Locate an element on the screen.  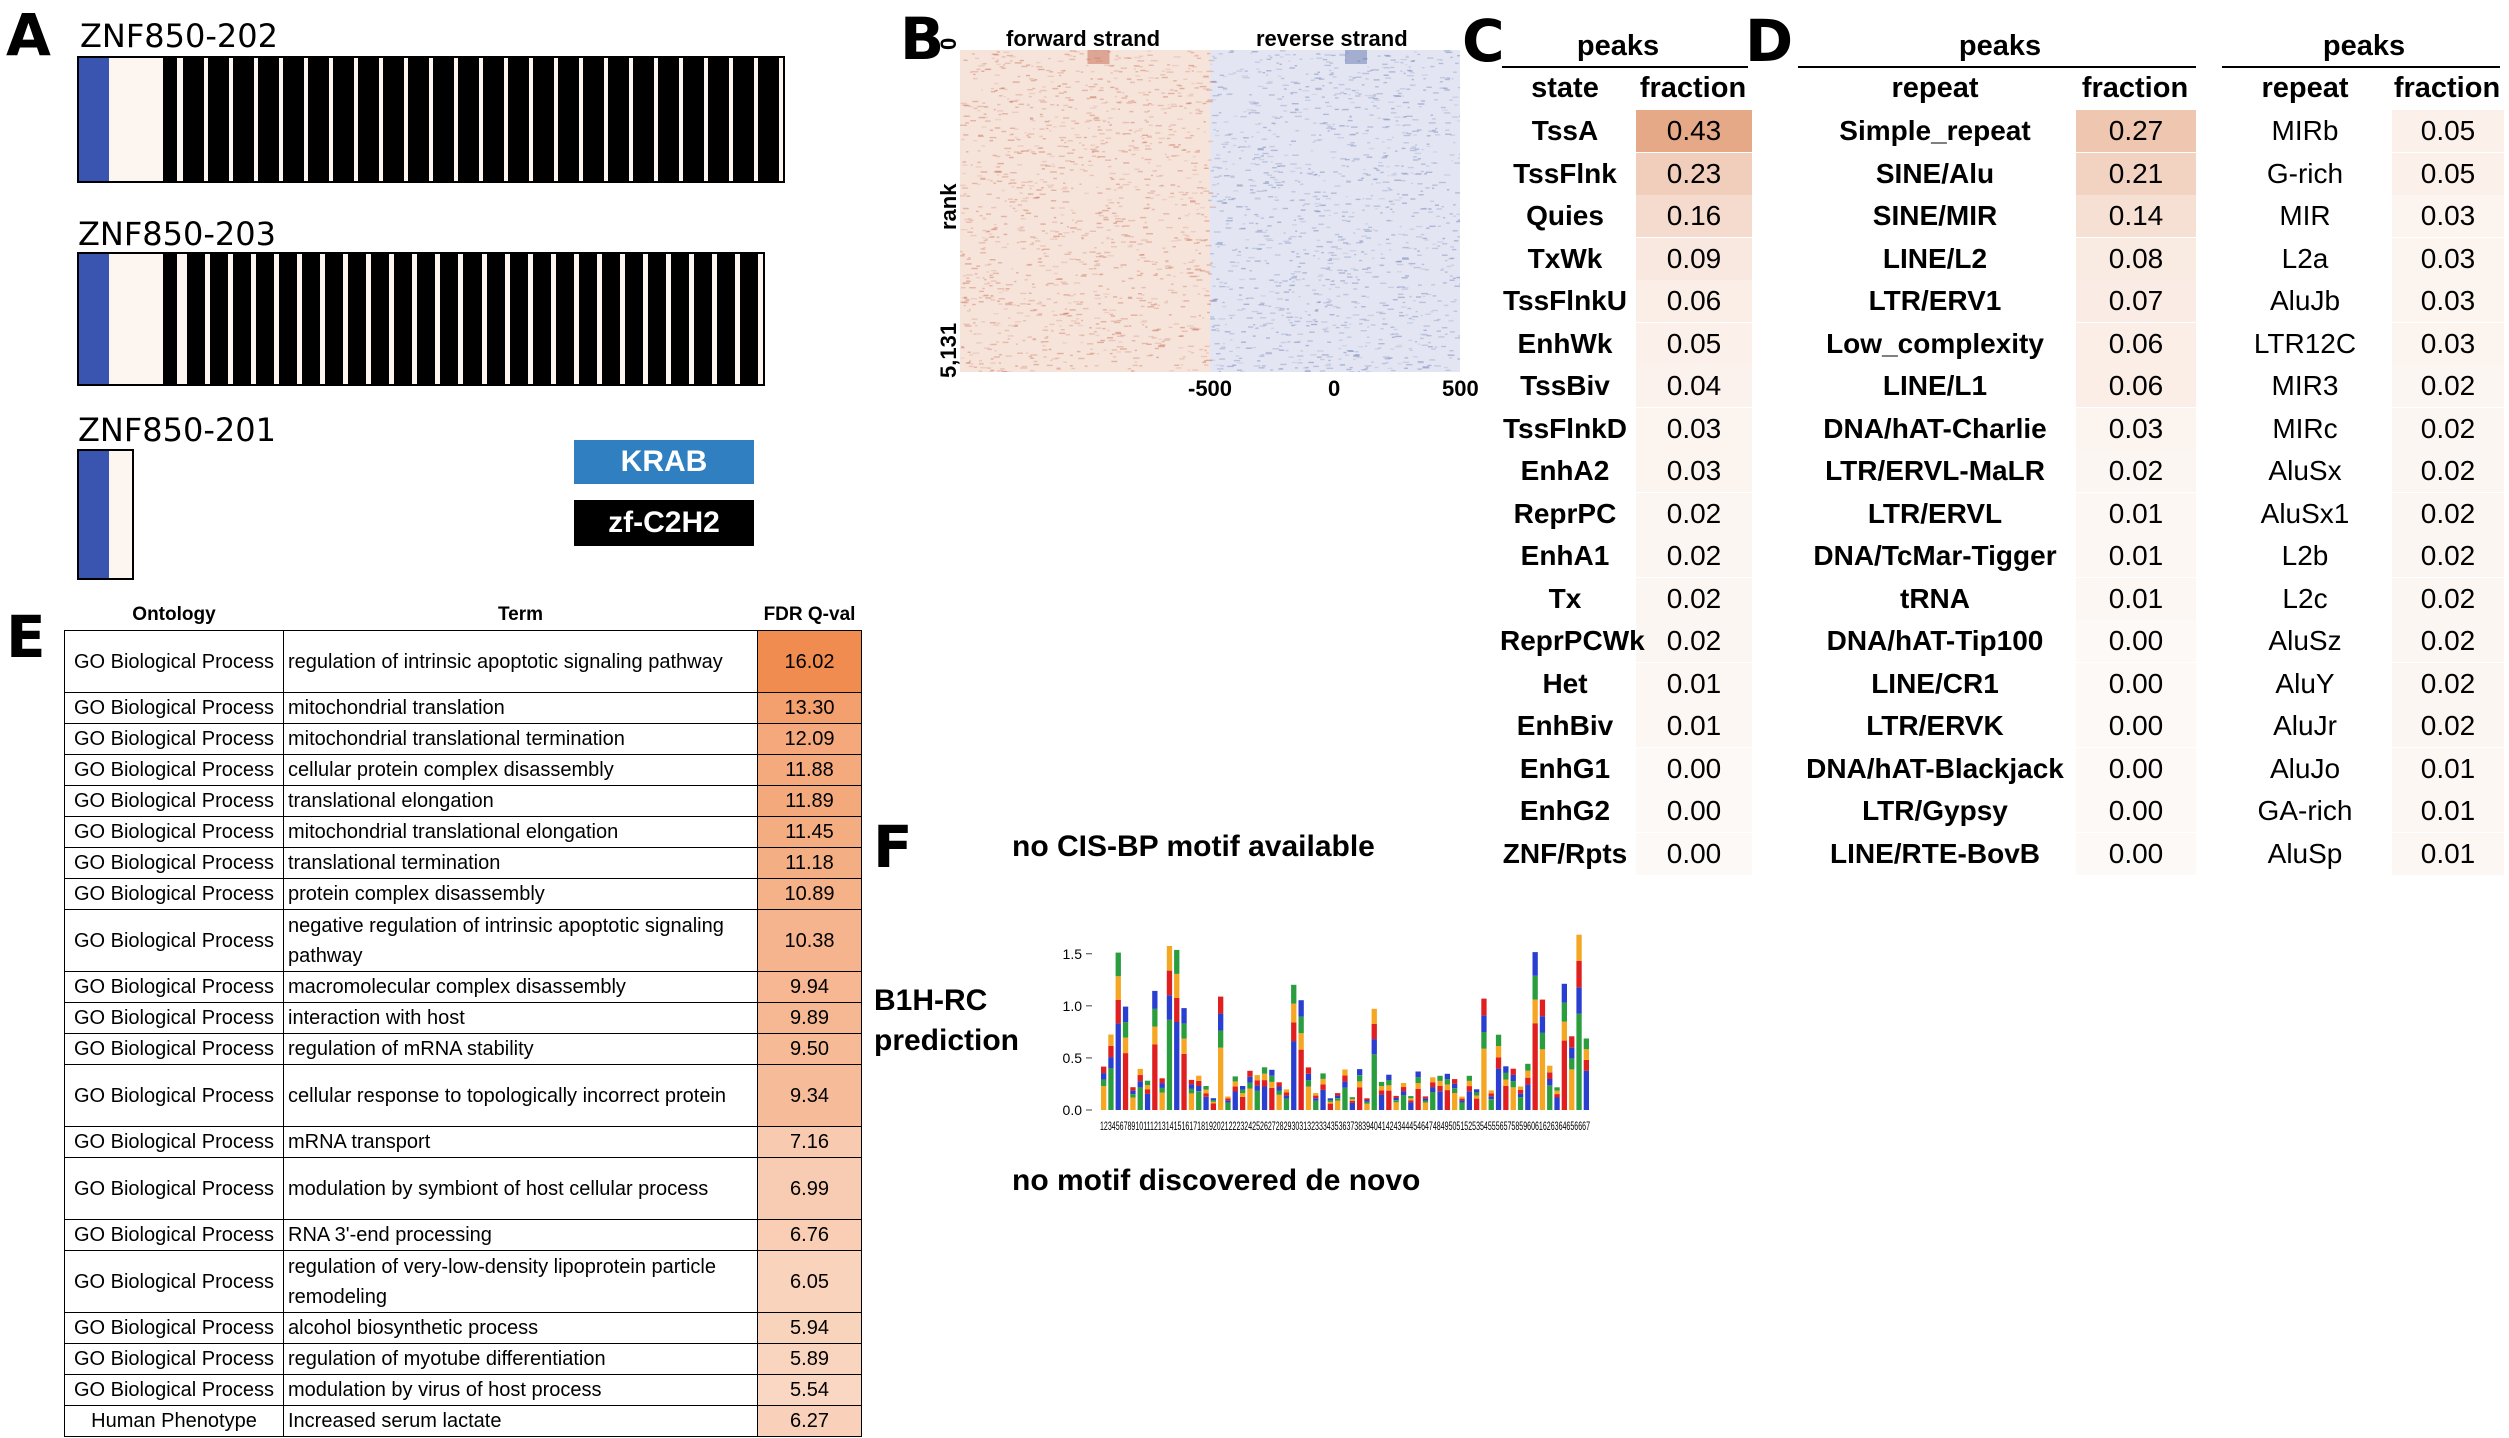
term-cell: RNA 3'-end processing is located at coordinates (520, 1235).